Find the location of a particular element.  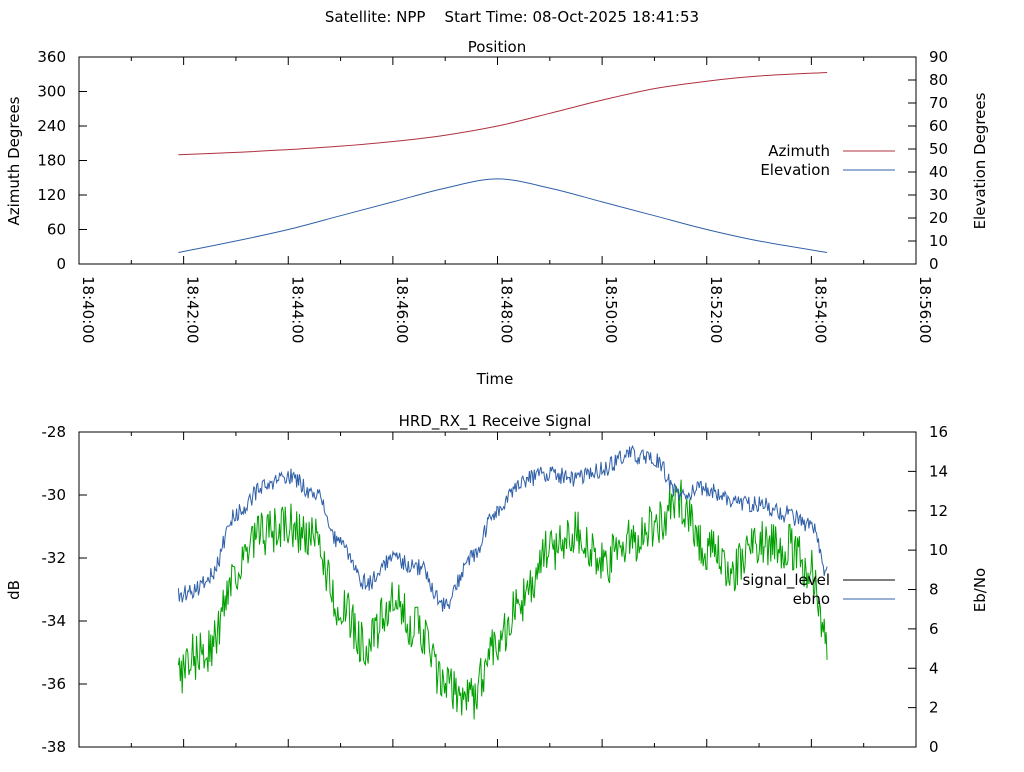

position-x-tick-label: 18:46:00 is located at coordinates (402, 309).